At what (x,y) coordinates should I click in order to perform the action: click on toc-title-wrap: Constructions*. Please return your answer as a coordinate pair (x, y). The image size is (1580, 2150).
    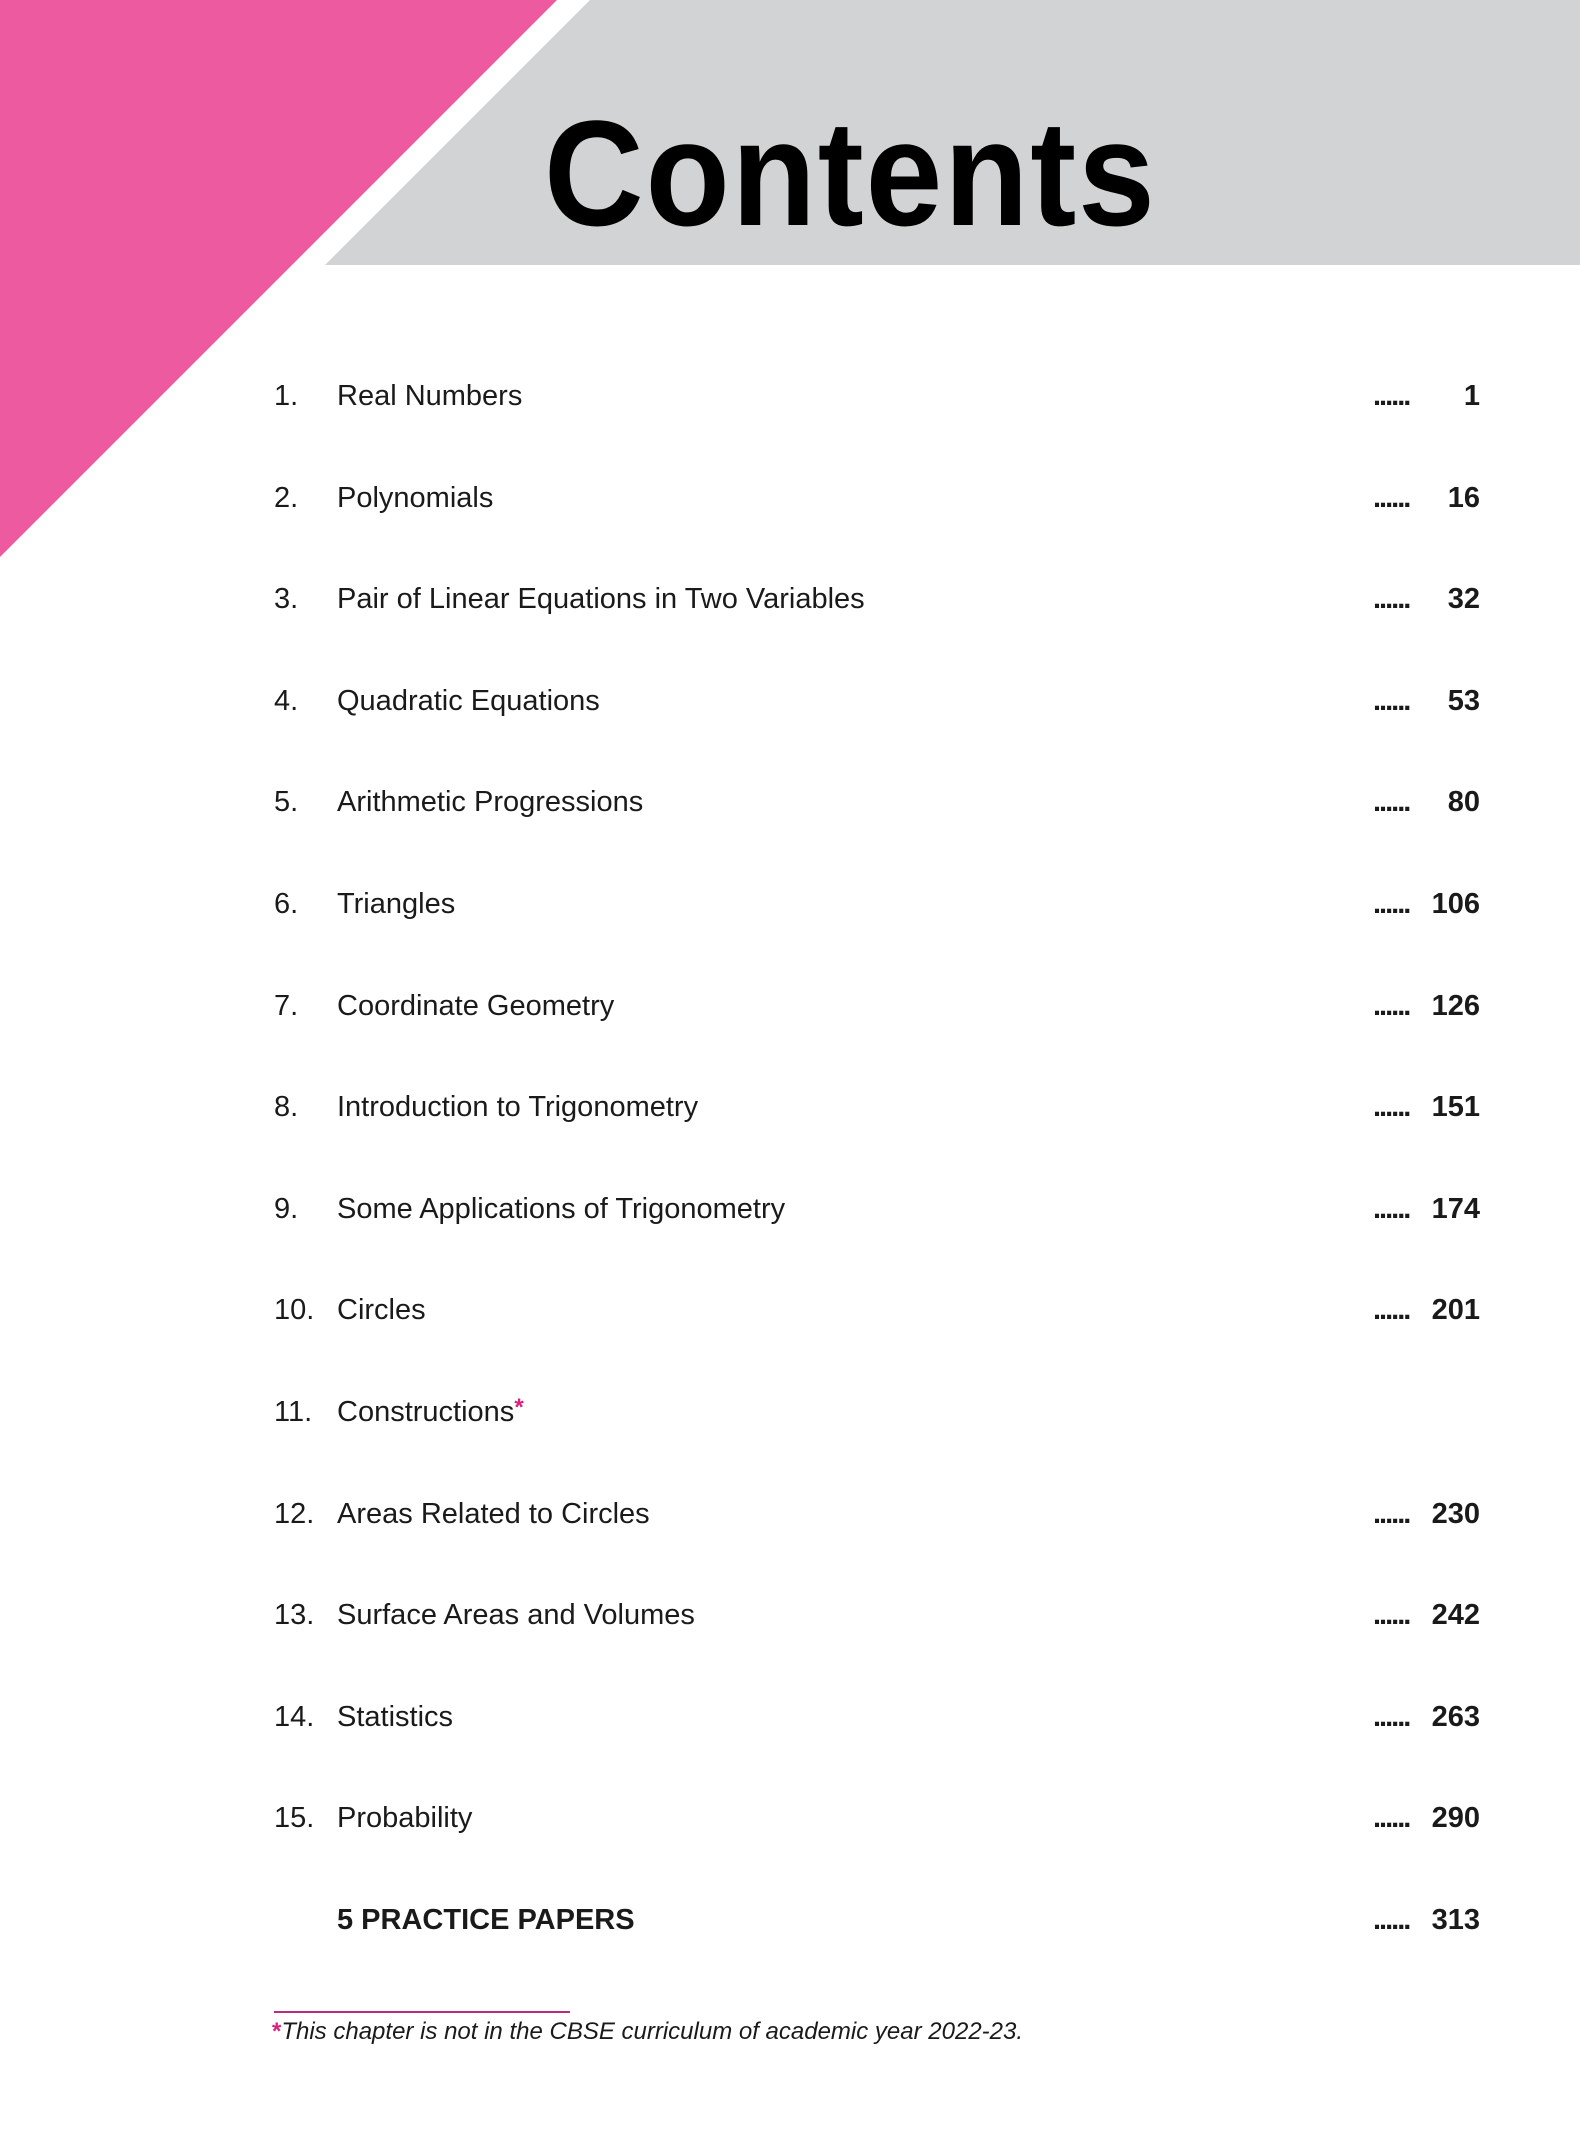
    Looking at the image, I should click on (430, 1412).